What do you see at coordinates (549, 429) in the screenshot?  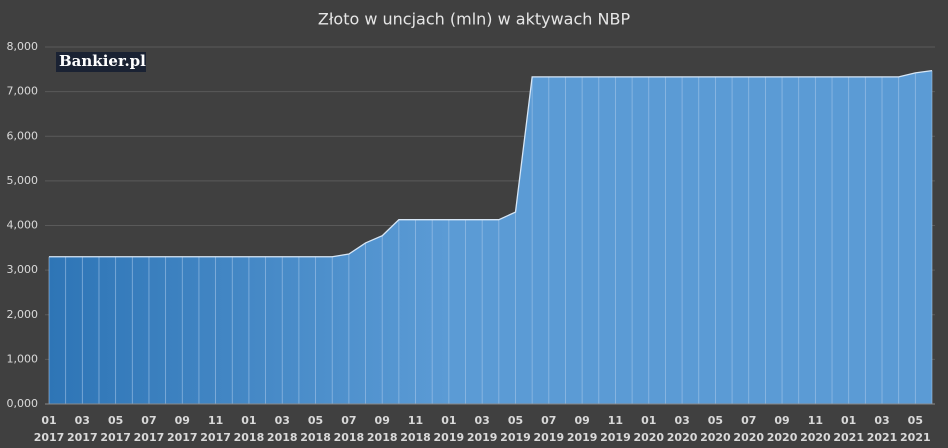 I see `x-tick-label: 07 2019` at bounding box center [549, 429].